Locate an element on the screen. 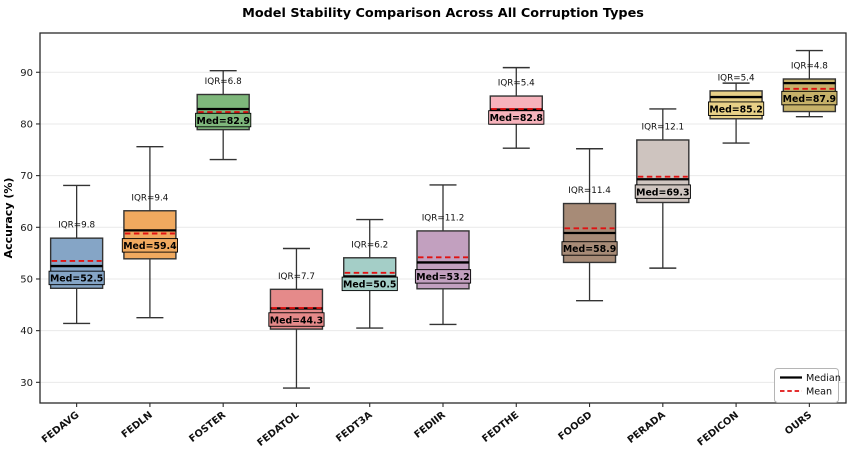 The image size is (857, 457). med-annotation: Med=44.3 is located at coordinates (296, 320).